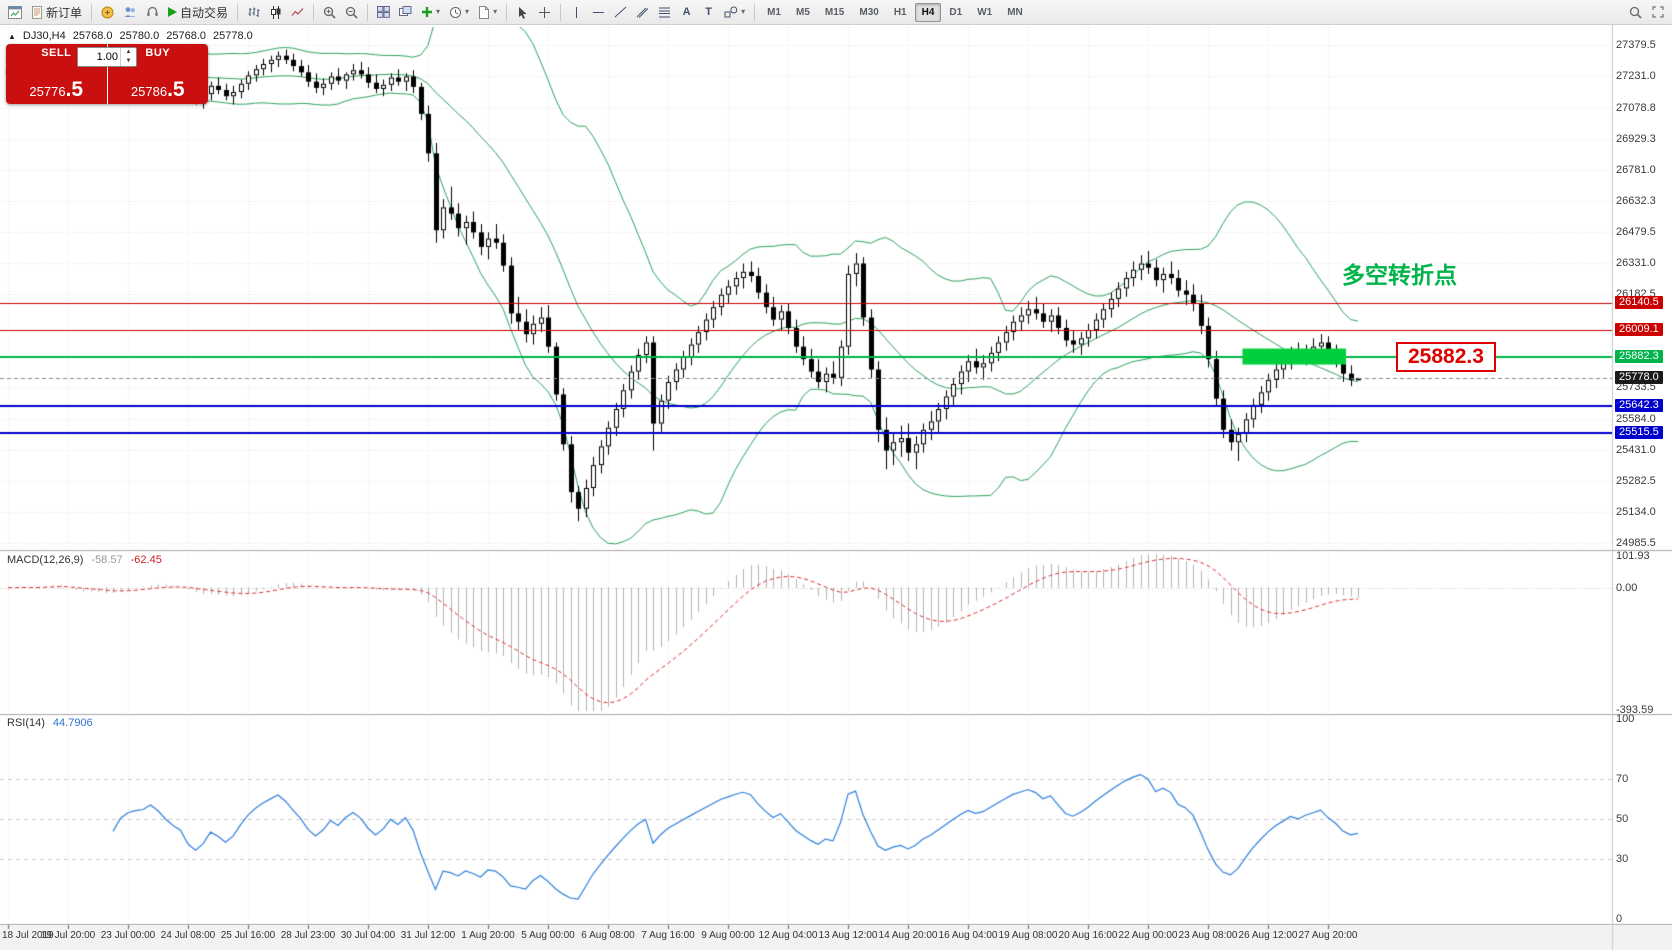 The width and height of the screenshot is (1672, 950). What do you see at coordinates (45, 560) in the screenshot?
I see `macd-name: MACD(12,26,9)` at bounding box center [45, 560].